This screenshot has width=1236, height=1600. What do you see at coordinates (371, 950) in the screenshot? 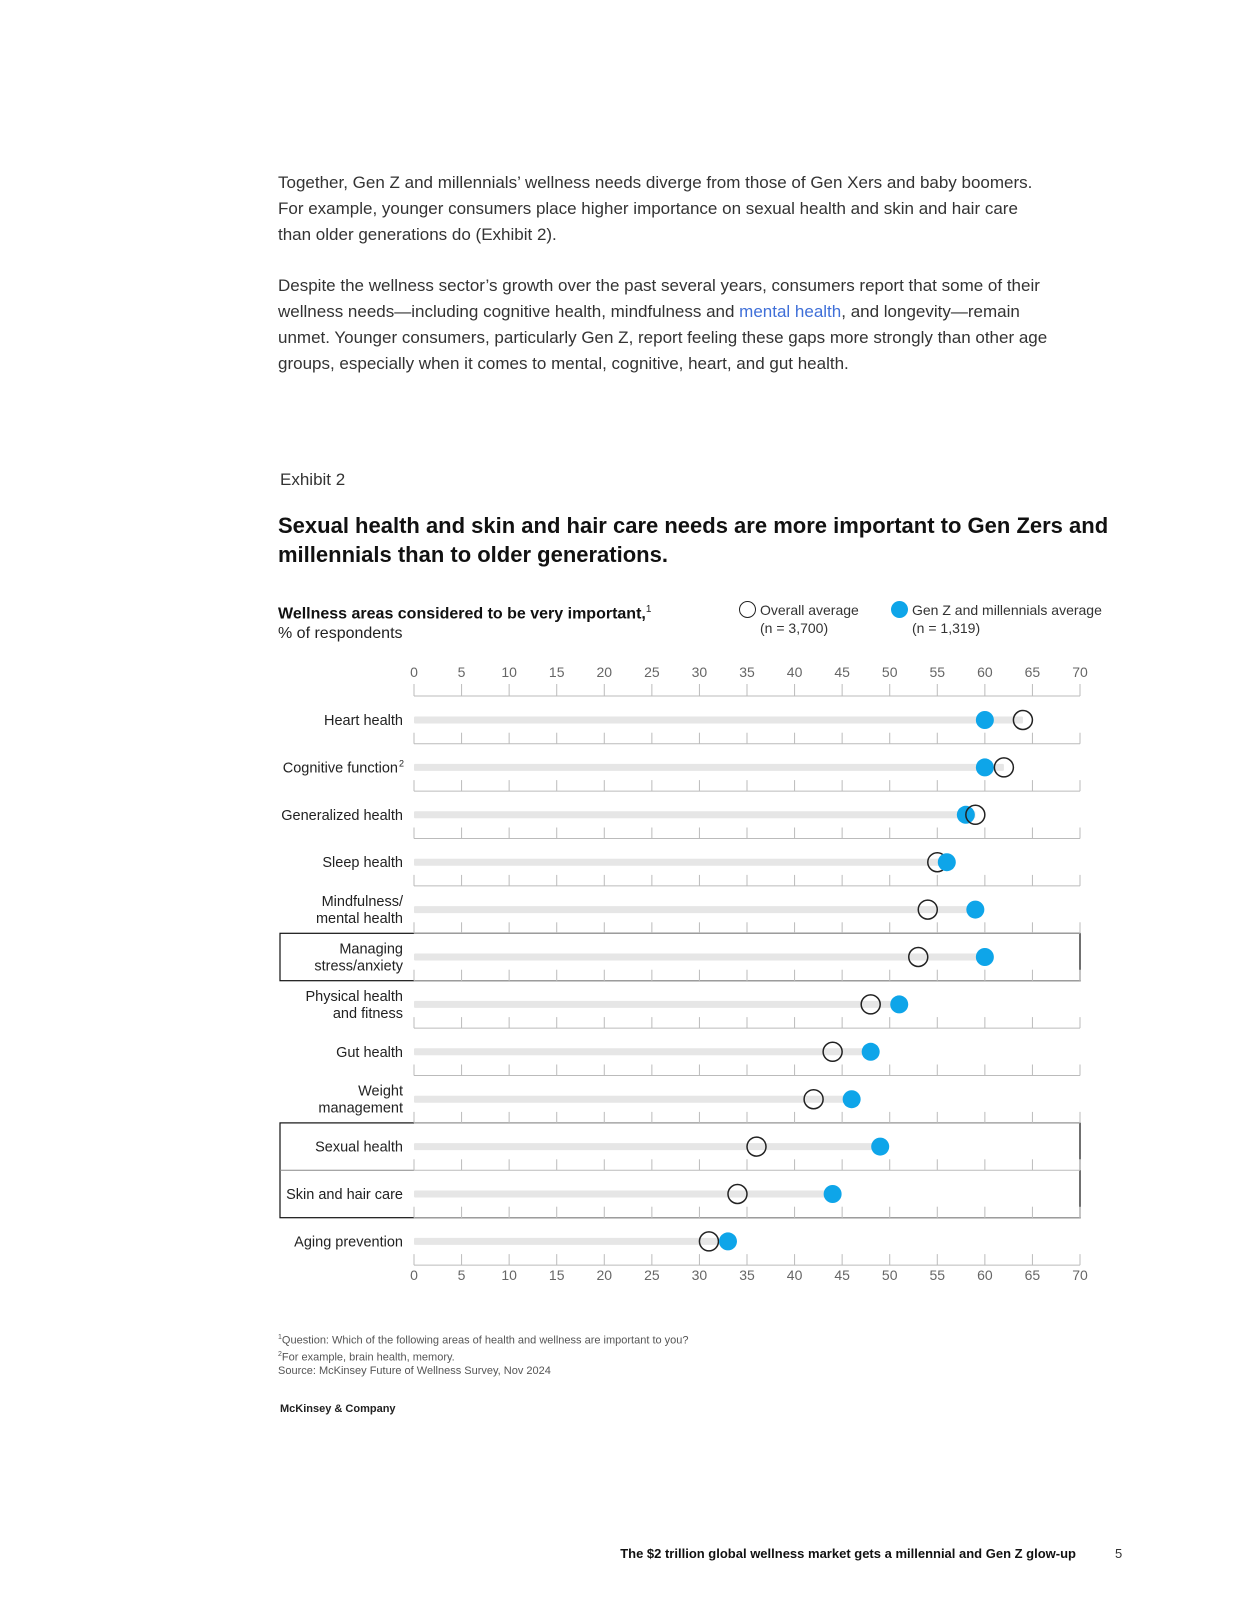
I see `category-label: Managing` at bounding box center [371, 950].